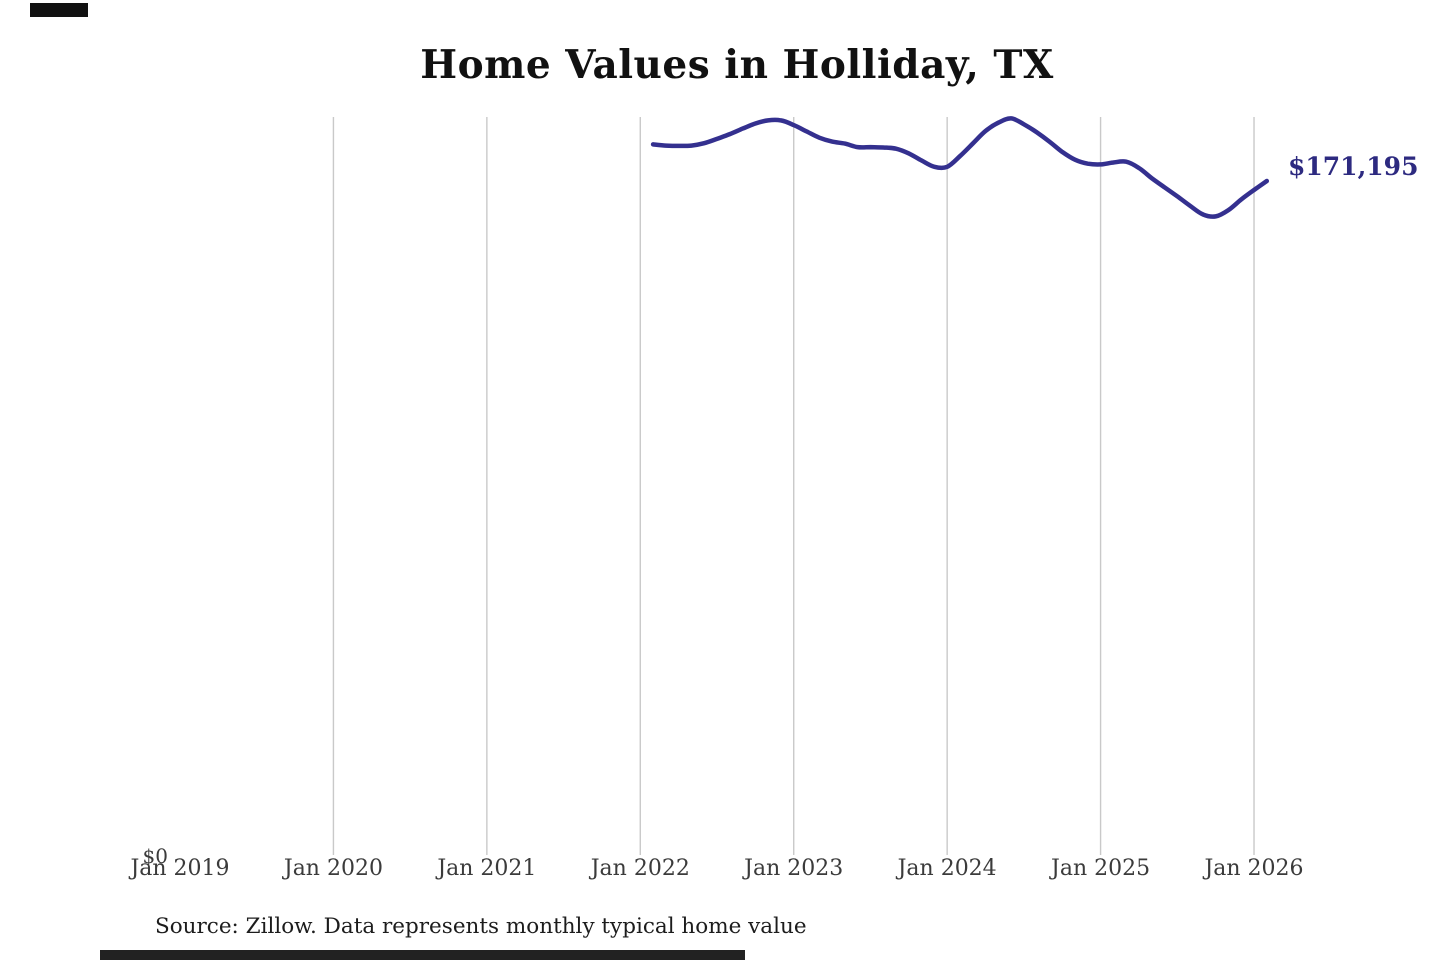 The width and height of the screenshot is (1440, 960). I want to click on y-axis-zero-label: $0, so click(155, 856).